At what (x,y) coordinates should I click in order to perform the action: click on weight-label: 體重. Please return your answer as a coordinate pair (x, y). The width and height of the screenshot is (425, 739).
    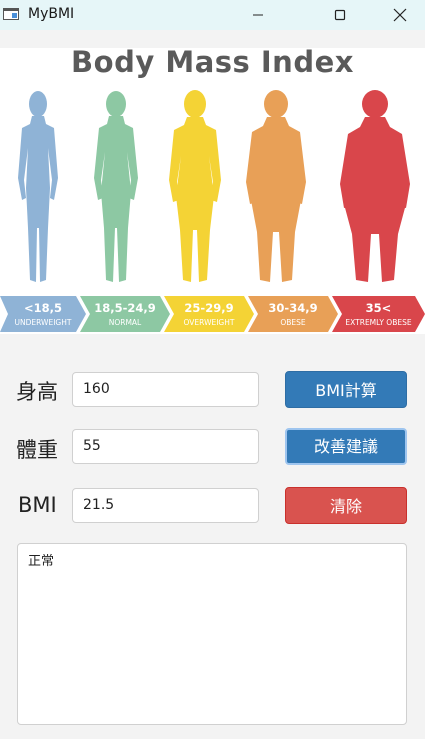
    Looking at the image, I should click on (37, 450).